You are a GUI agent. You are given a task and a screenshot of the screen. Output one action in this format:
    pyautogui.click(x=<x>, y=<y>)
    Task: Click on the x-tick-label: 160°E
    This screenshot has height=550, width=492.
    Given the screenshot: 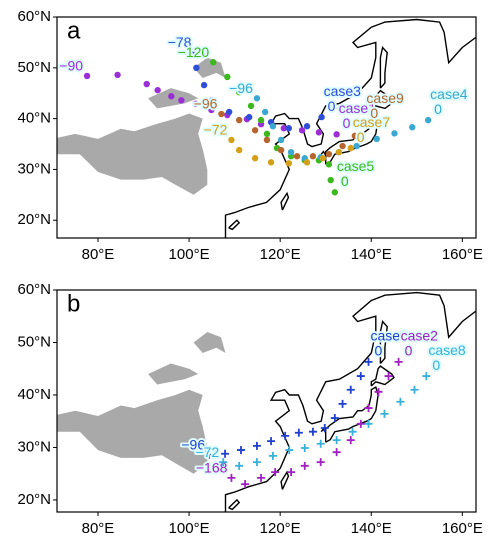 What is the action you would take?
    pyautogui.click(x=462, y=528)
    